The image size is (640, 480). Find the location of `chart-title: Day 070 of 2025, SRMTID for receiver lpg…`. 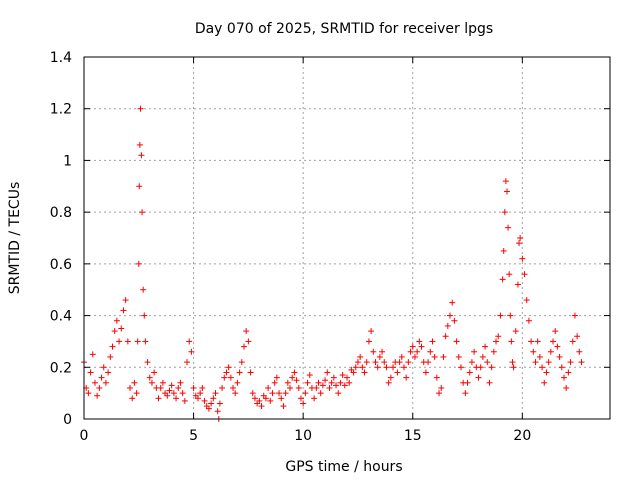

chart-title: Day 070 of 2025, SRMTID for receiver lpg… is located at coordinates (344, 29).